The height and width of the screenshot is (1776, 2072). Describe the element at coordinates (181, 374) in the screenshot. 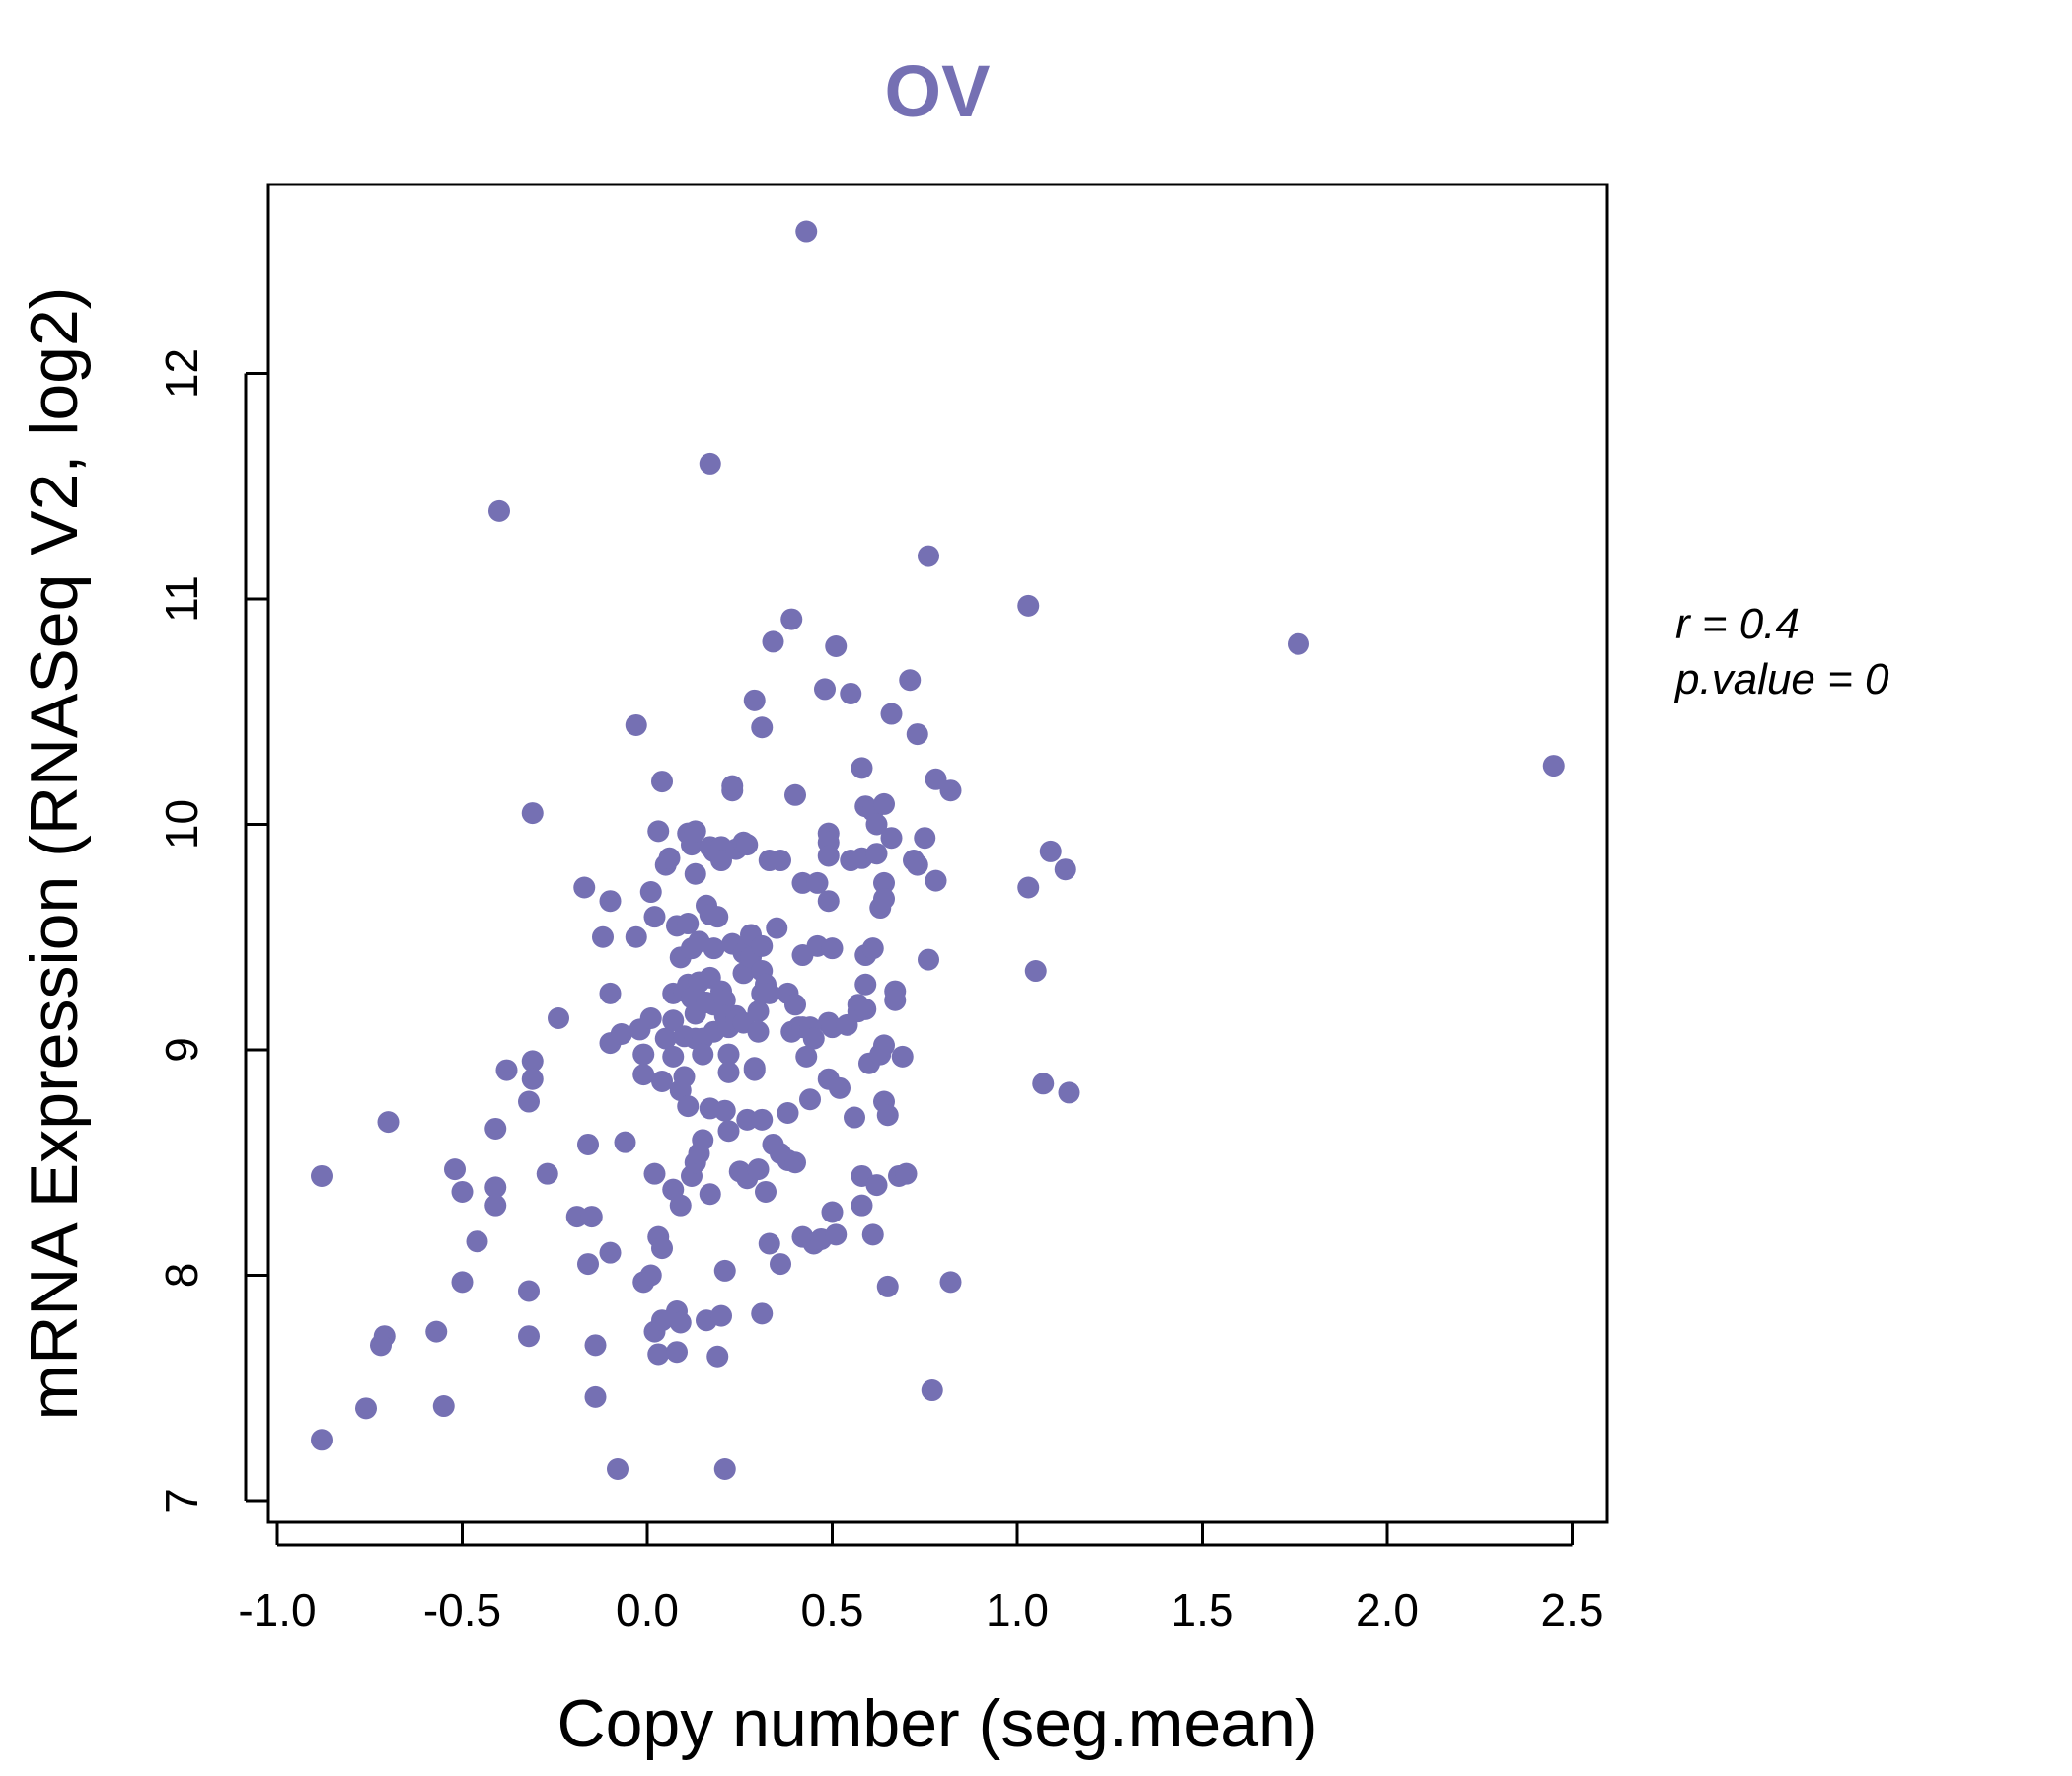

I see `y-tick-label: 12` at that location.